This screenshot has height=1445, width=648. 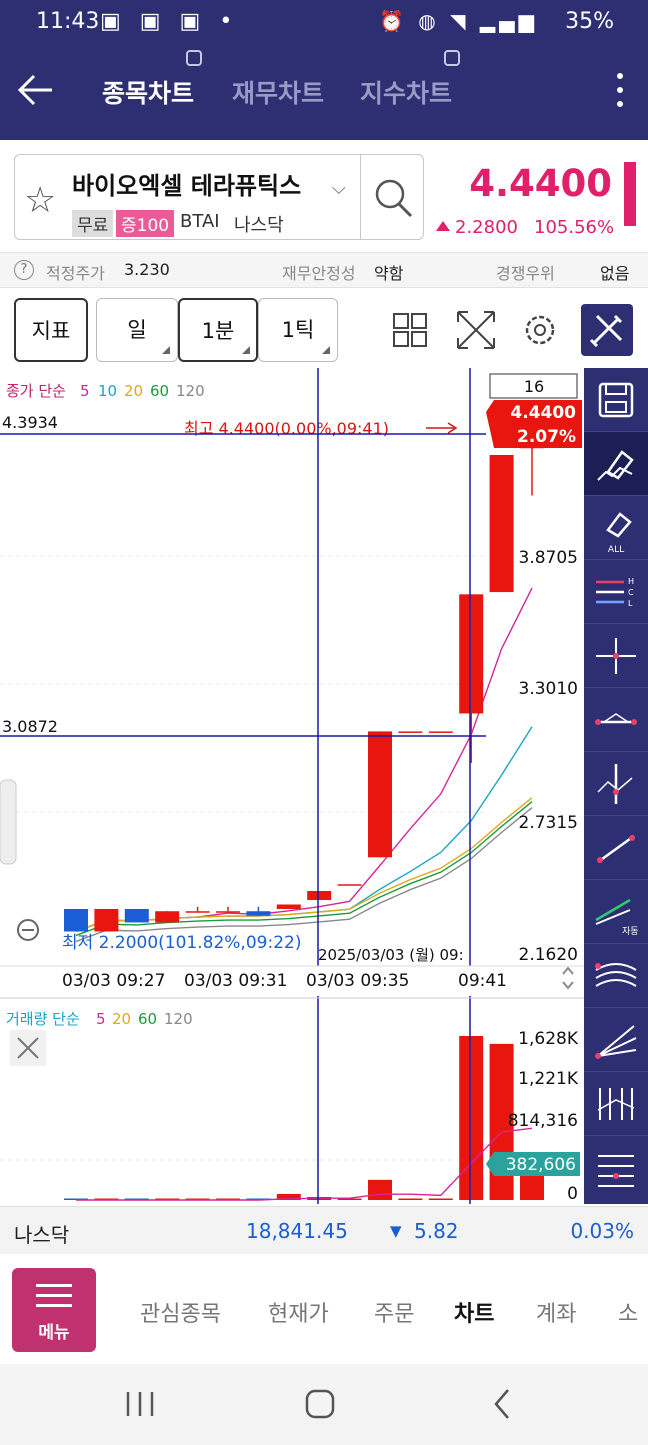 What do you see at coordinates (137, 330) in the screenshot?
I see `period-day-label: 일` at bounding box center [137, 330].